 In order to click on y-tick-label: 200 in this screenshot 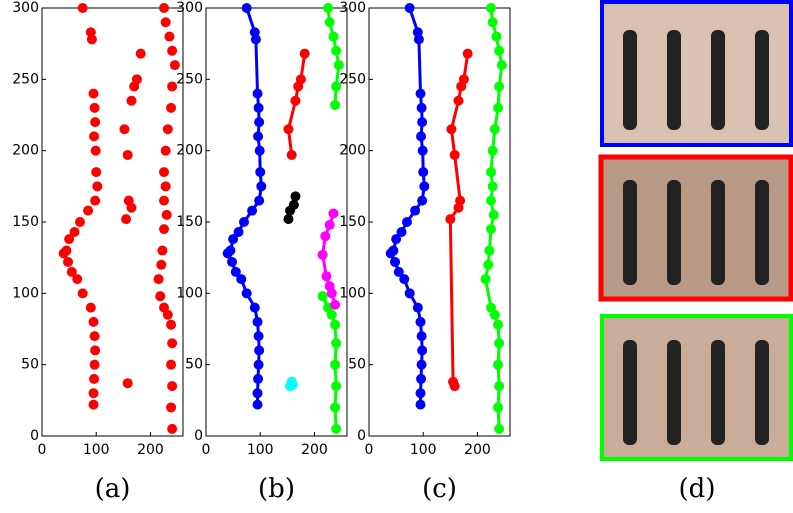, I will do `click(25, 151)`.